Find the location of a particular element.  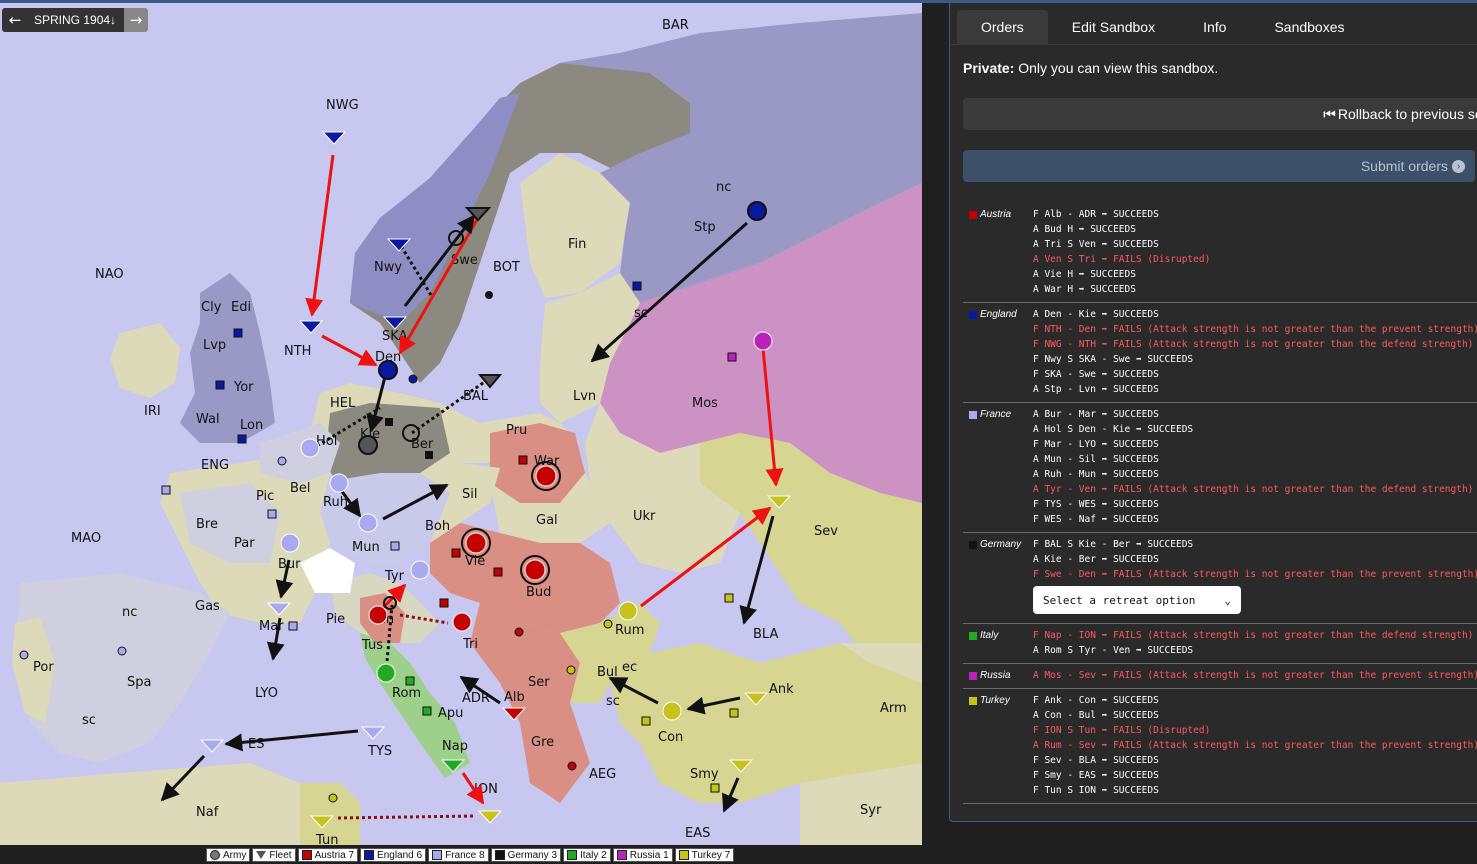

province-label: Lvp is located at coordinates (214, 345).